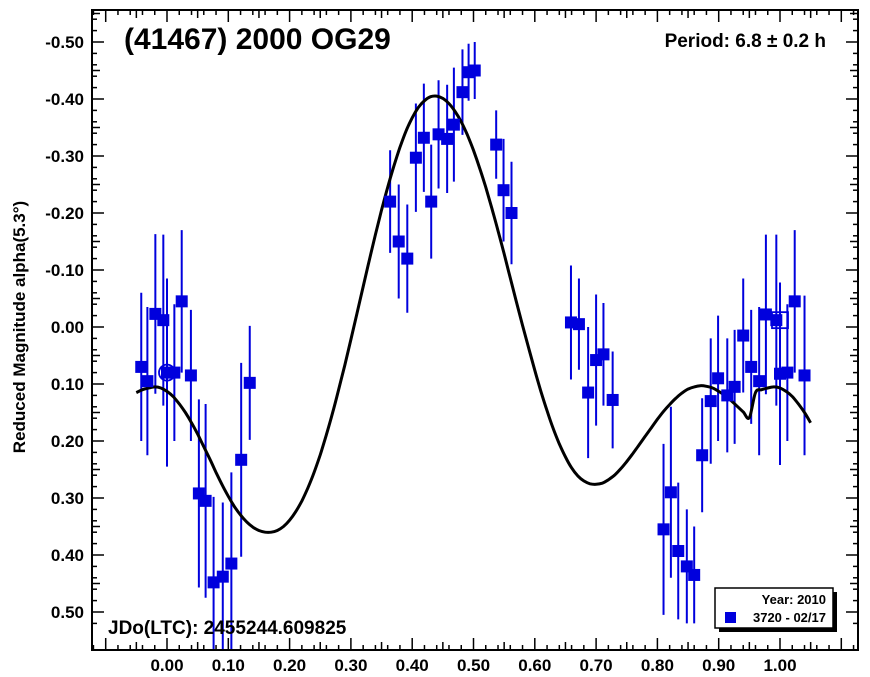 The height and width of the screenshot is (677, 870). I want to click on x-tick-label: 0.70, so click(596, 665).